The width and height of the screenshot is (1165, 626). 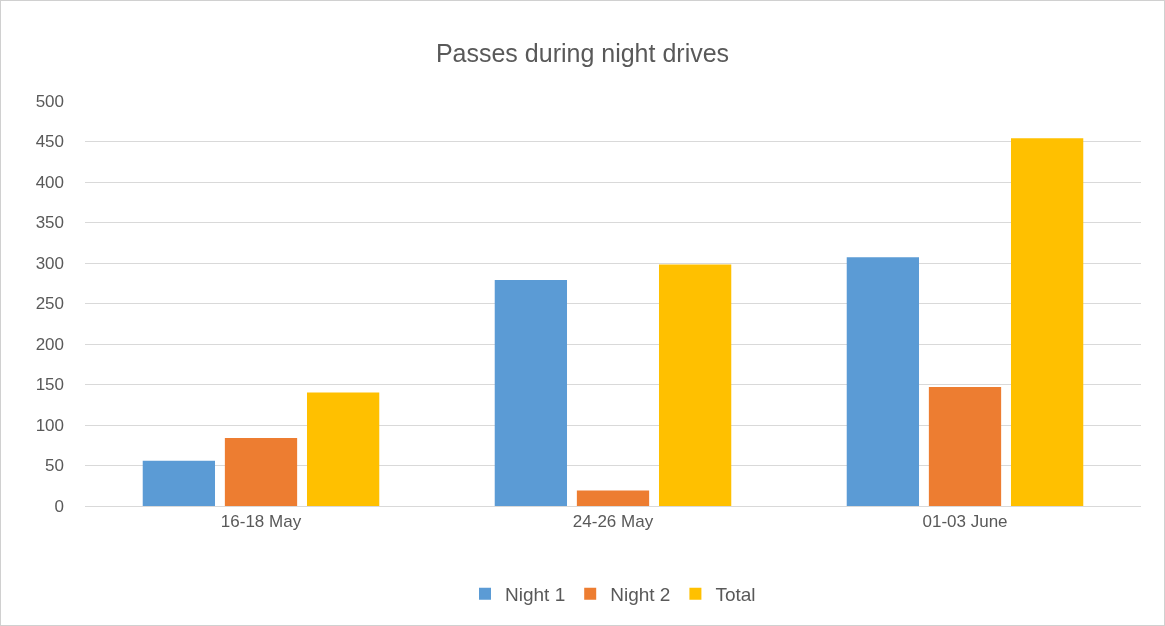 I want to click on y-tick-label: 150, so click(x=49, y=385).